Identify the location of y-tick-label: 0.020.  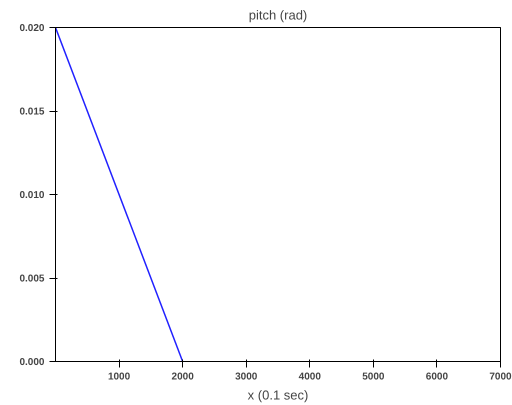
(32, 28).